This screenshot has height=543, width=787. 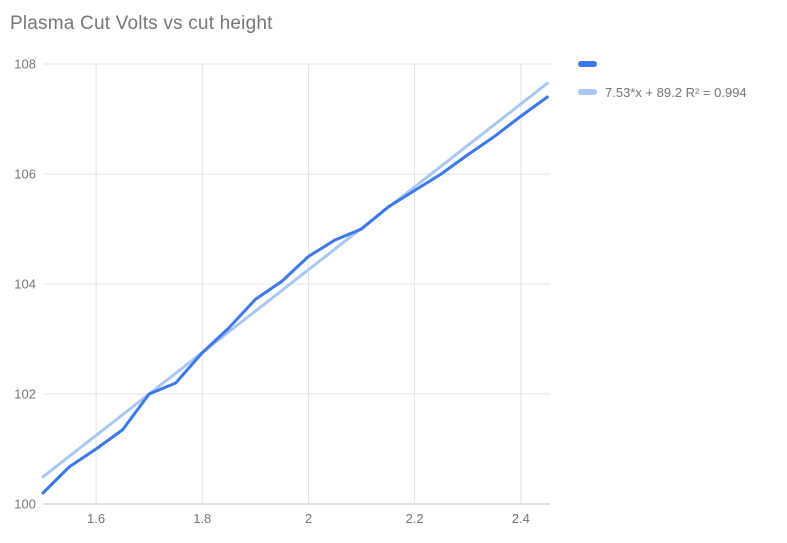 I want to click on legend-item-trendline: 7.53*x + 89.2 R² = 0.994, so click(x=662, y=92).